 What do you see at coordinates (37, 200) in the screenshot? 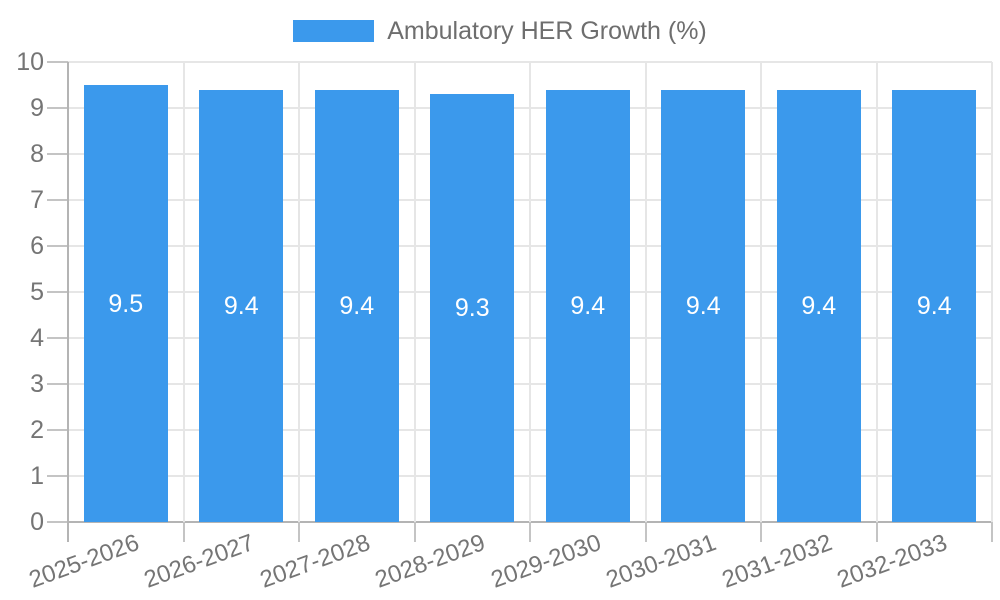
I see `y-tick-label: 7` at bounding box center [37, 200].